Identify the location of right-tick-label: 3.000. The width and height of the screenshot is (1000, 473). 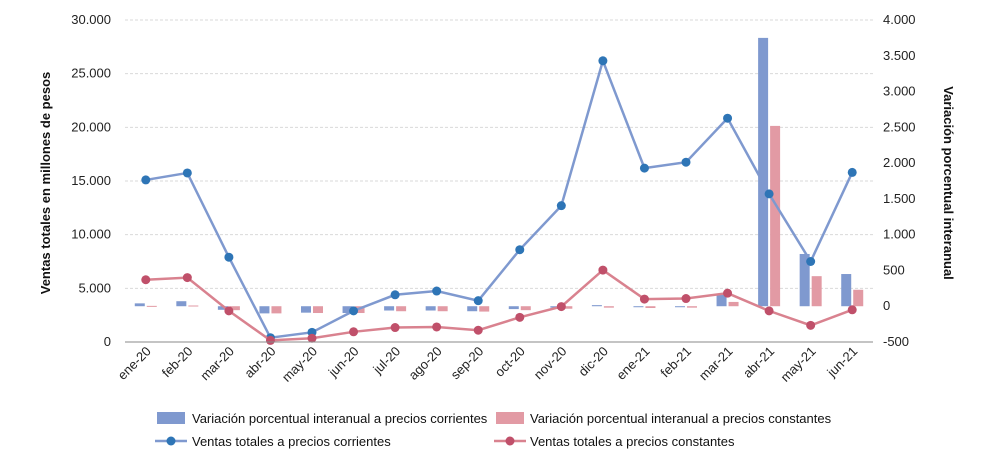
(899, 91).